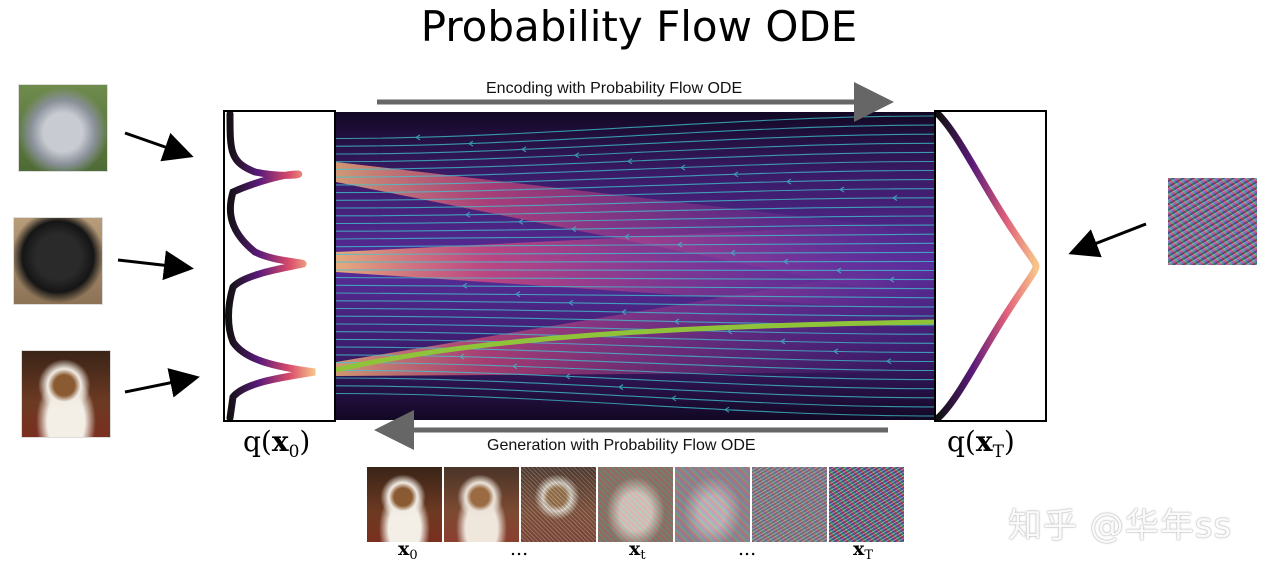  Describe the element at coordinates (987, 266) in the screenshot. I see `gaussian-density-curve` at that location.